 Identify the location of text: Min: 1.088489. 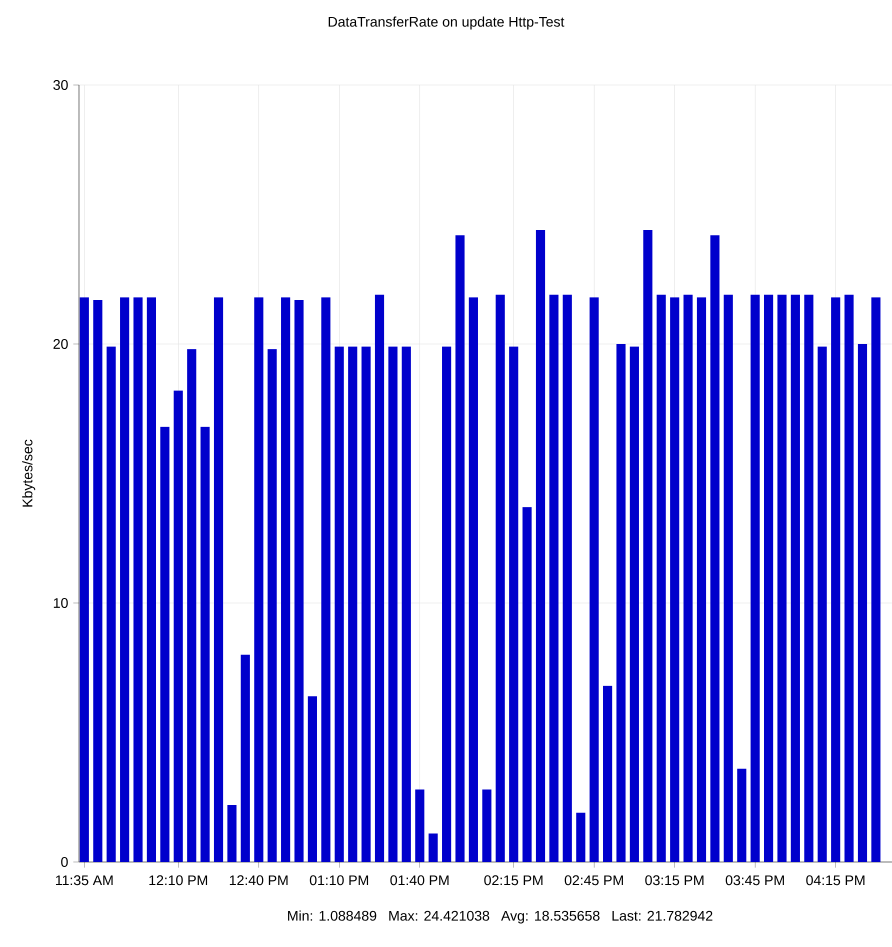
(332, 915).